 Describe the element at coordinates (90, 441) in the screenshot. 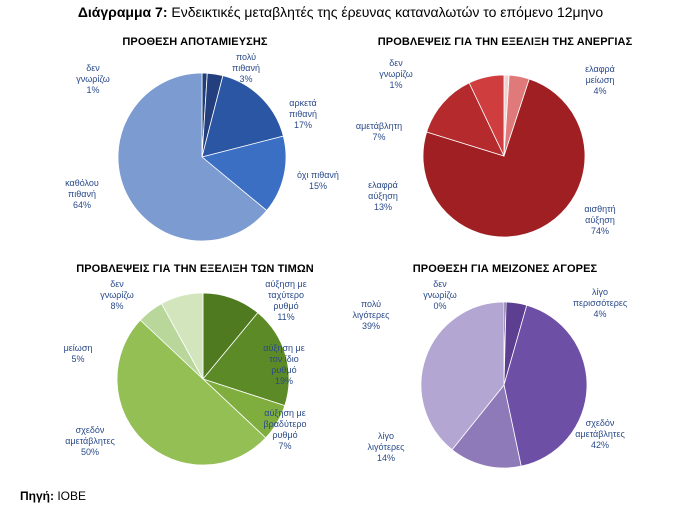

I see `slice-label-2-3: σχεδόν αμετάβλητες 50%` at that location.